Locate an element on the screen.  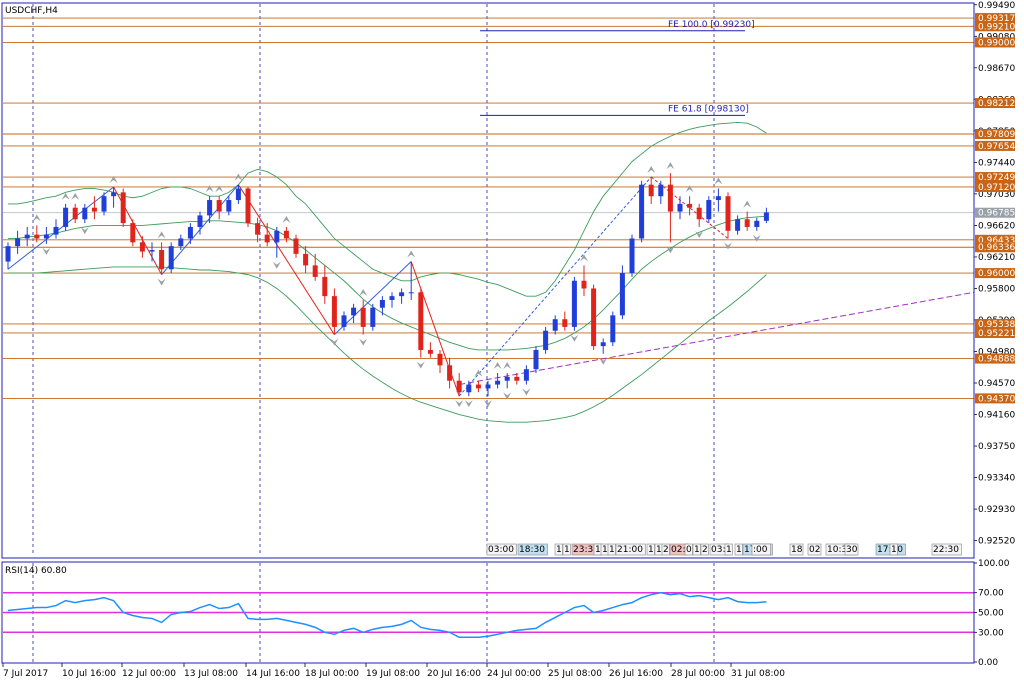
x-tick-label: 18 Jul 00:00 is located at coordinates (332, 674).